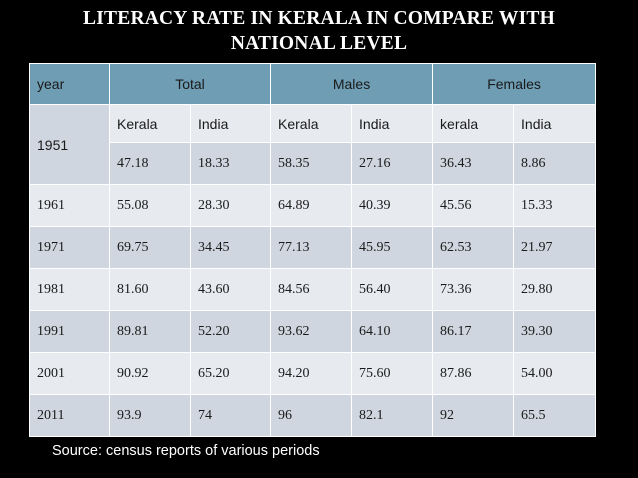  What do you see at coordinates (473, 289) in the screenshot?
I see `value-cell: 73.36` at bounding box center [473, 289].